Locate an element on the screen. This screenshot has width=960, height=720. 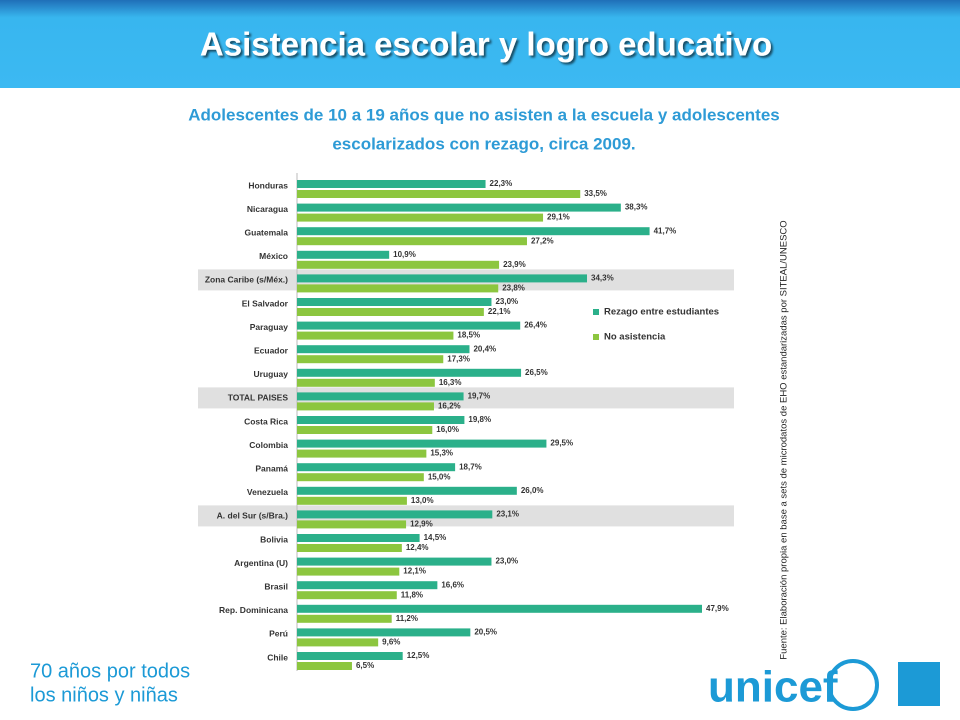
value-label: 33,5% is located at coordinates (595, 193).